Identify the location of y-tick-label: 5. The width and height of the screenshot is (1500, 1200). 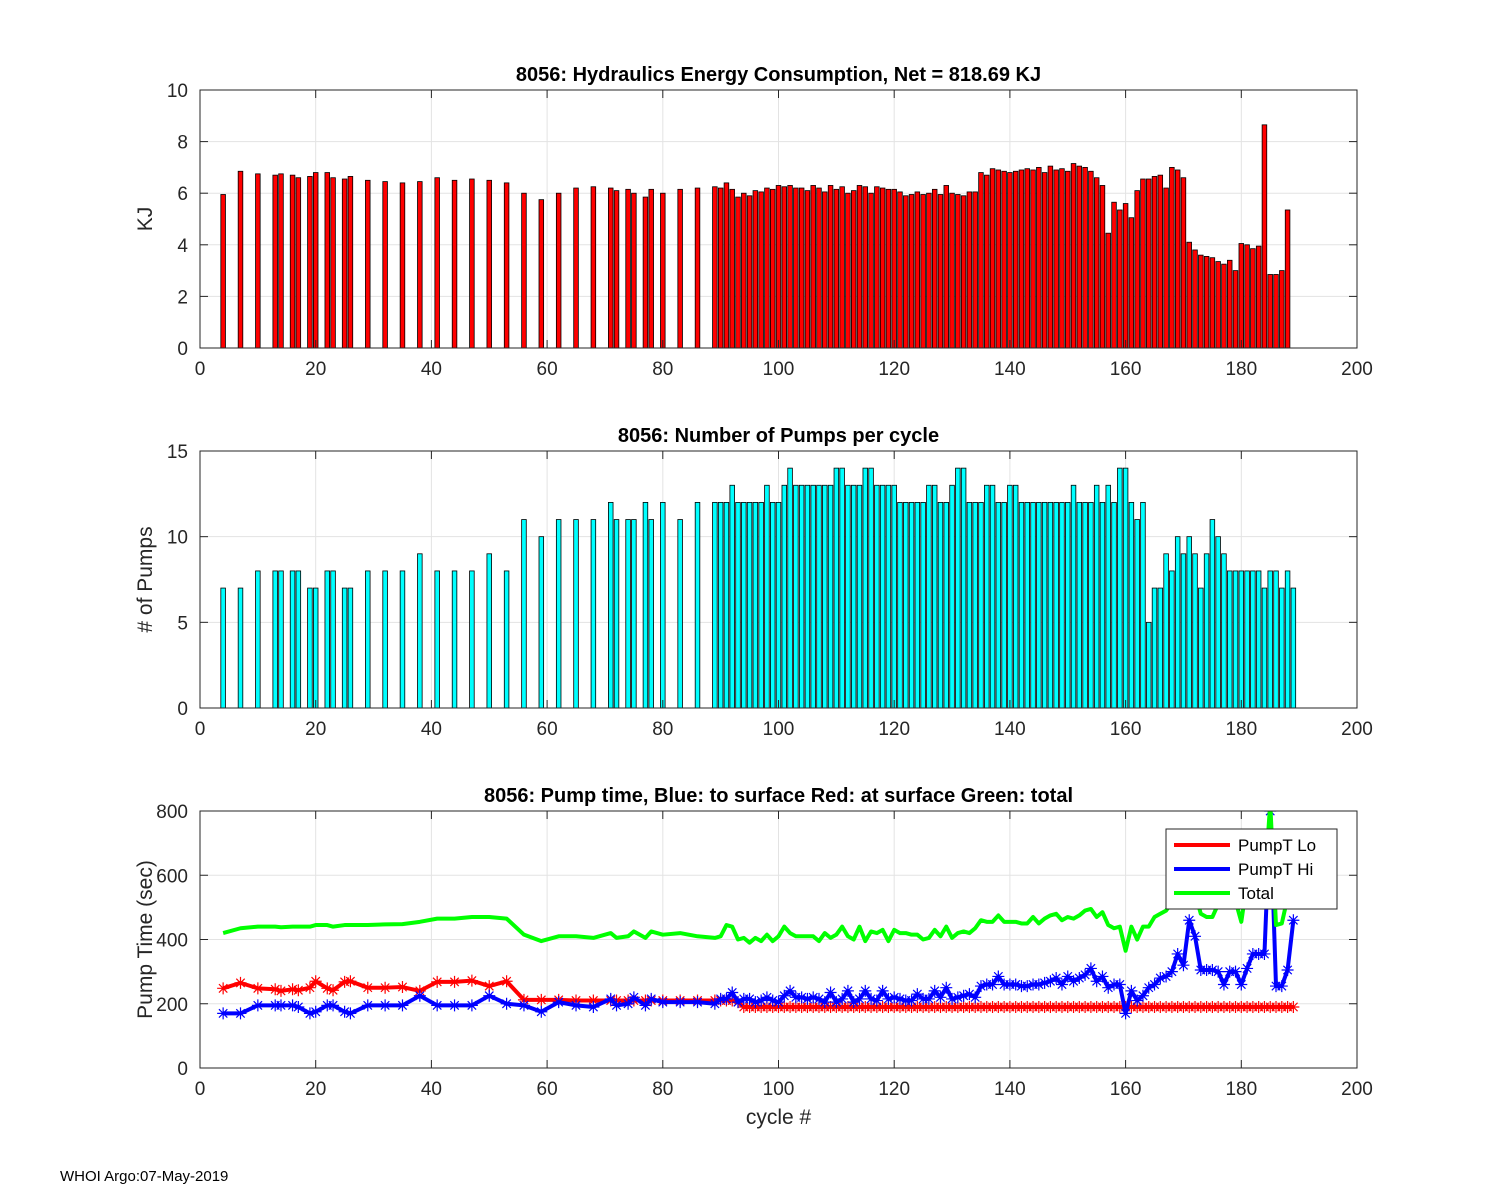
(182, 623).